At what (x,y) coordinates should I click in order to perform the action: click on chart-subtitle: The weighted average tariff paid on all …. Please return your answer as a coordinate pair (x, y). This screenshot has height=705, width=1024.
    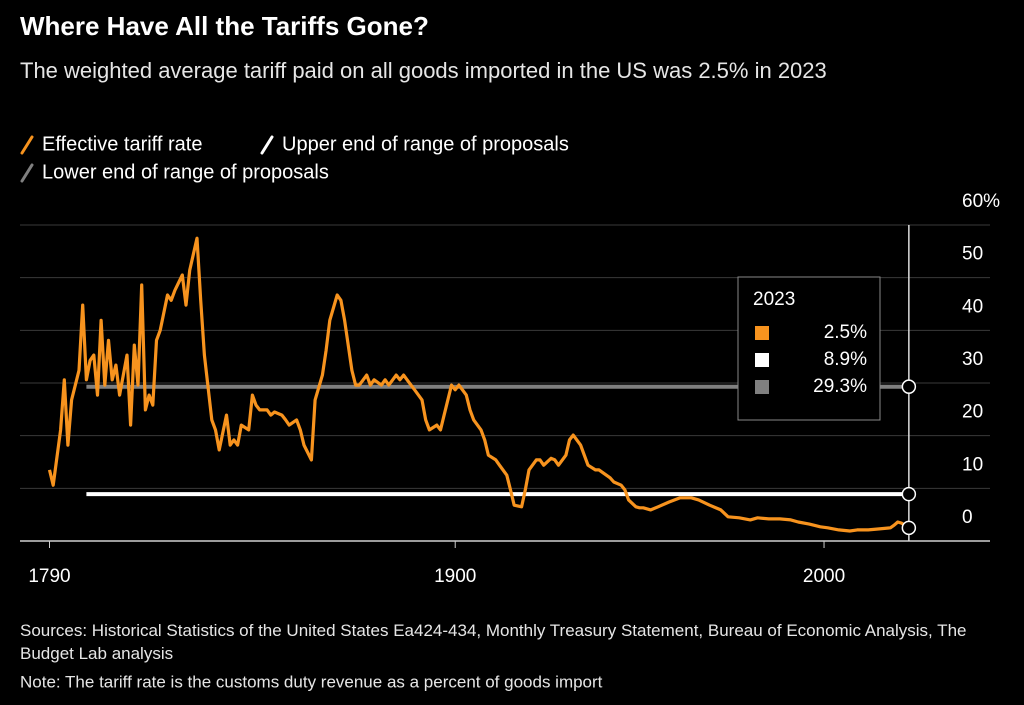
    Looking at the image, I should click on (423, 70).